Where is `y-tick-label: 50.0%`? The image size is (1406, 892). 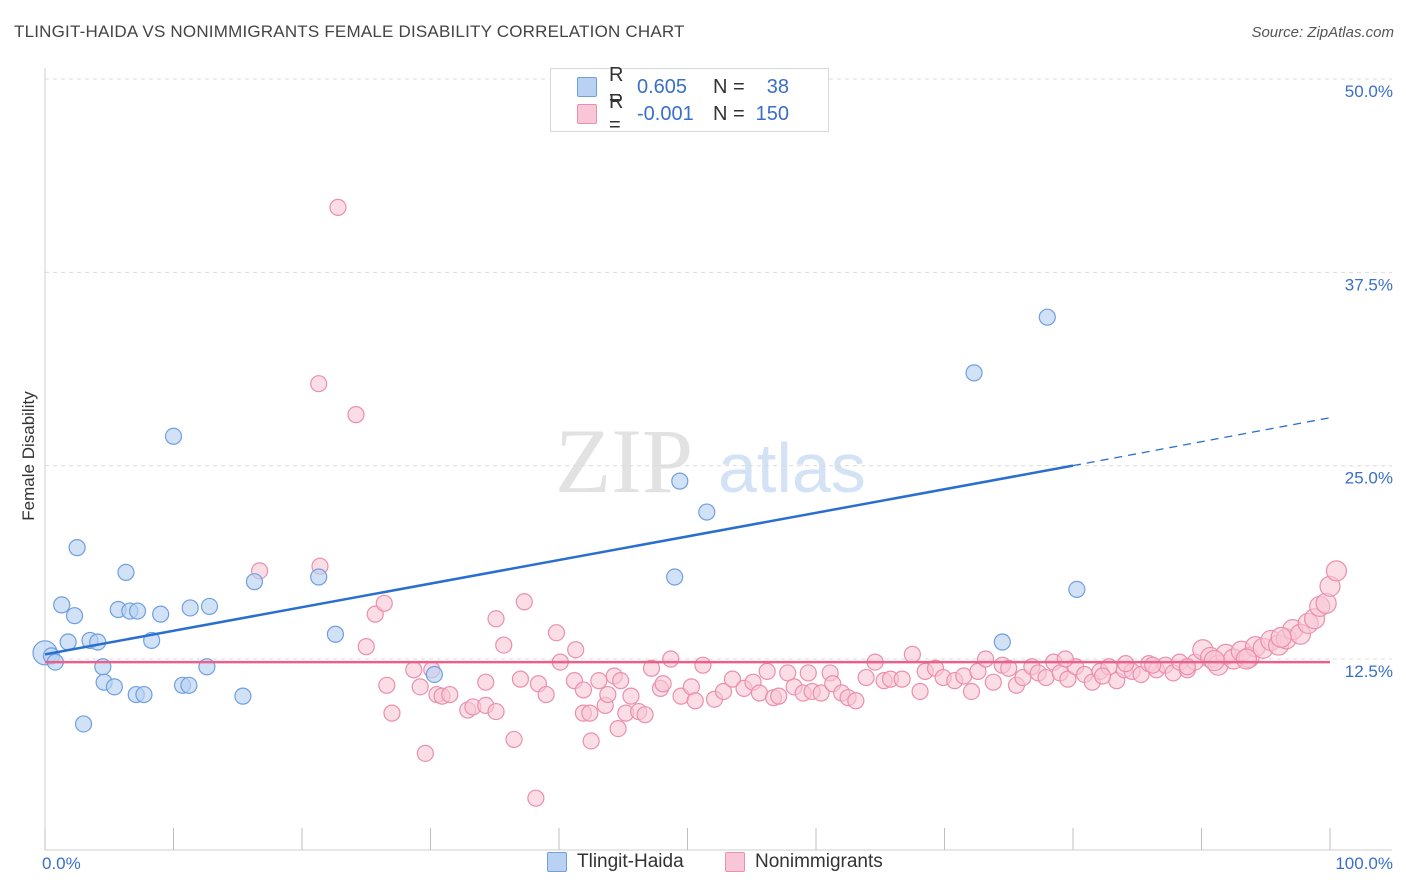 y-tick-label: 50.0% is located at coordinates (1369, 91).